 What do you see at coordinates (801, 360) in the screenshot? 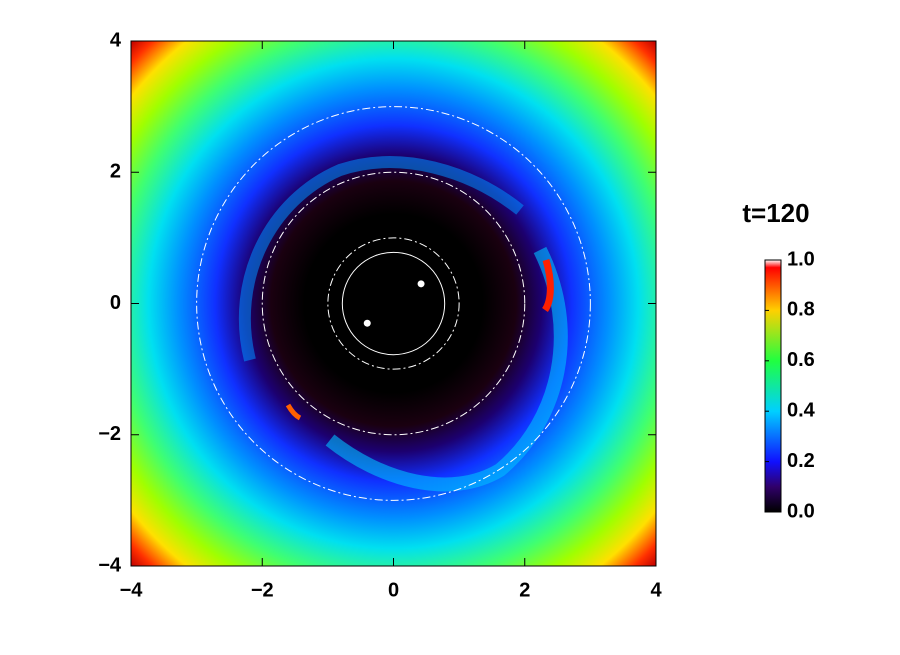
I see `colorbar-tick-label: 0.6` at bounding box center [801, 360].